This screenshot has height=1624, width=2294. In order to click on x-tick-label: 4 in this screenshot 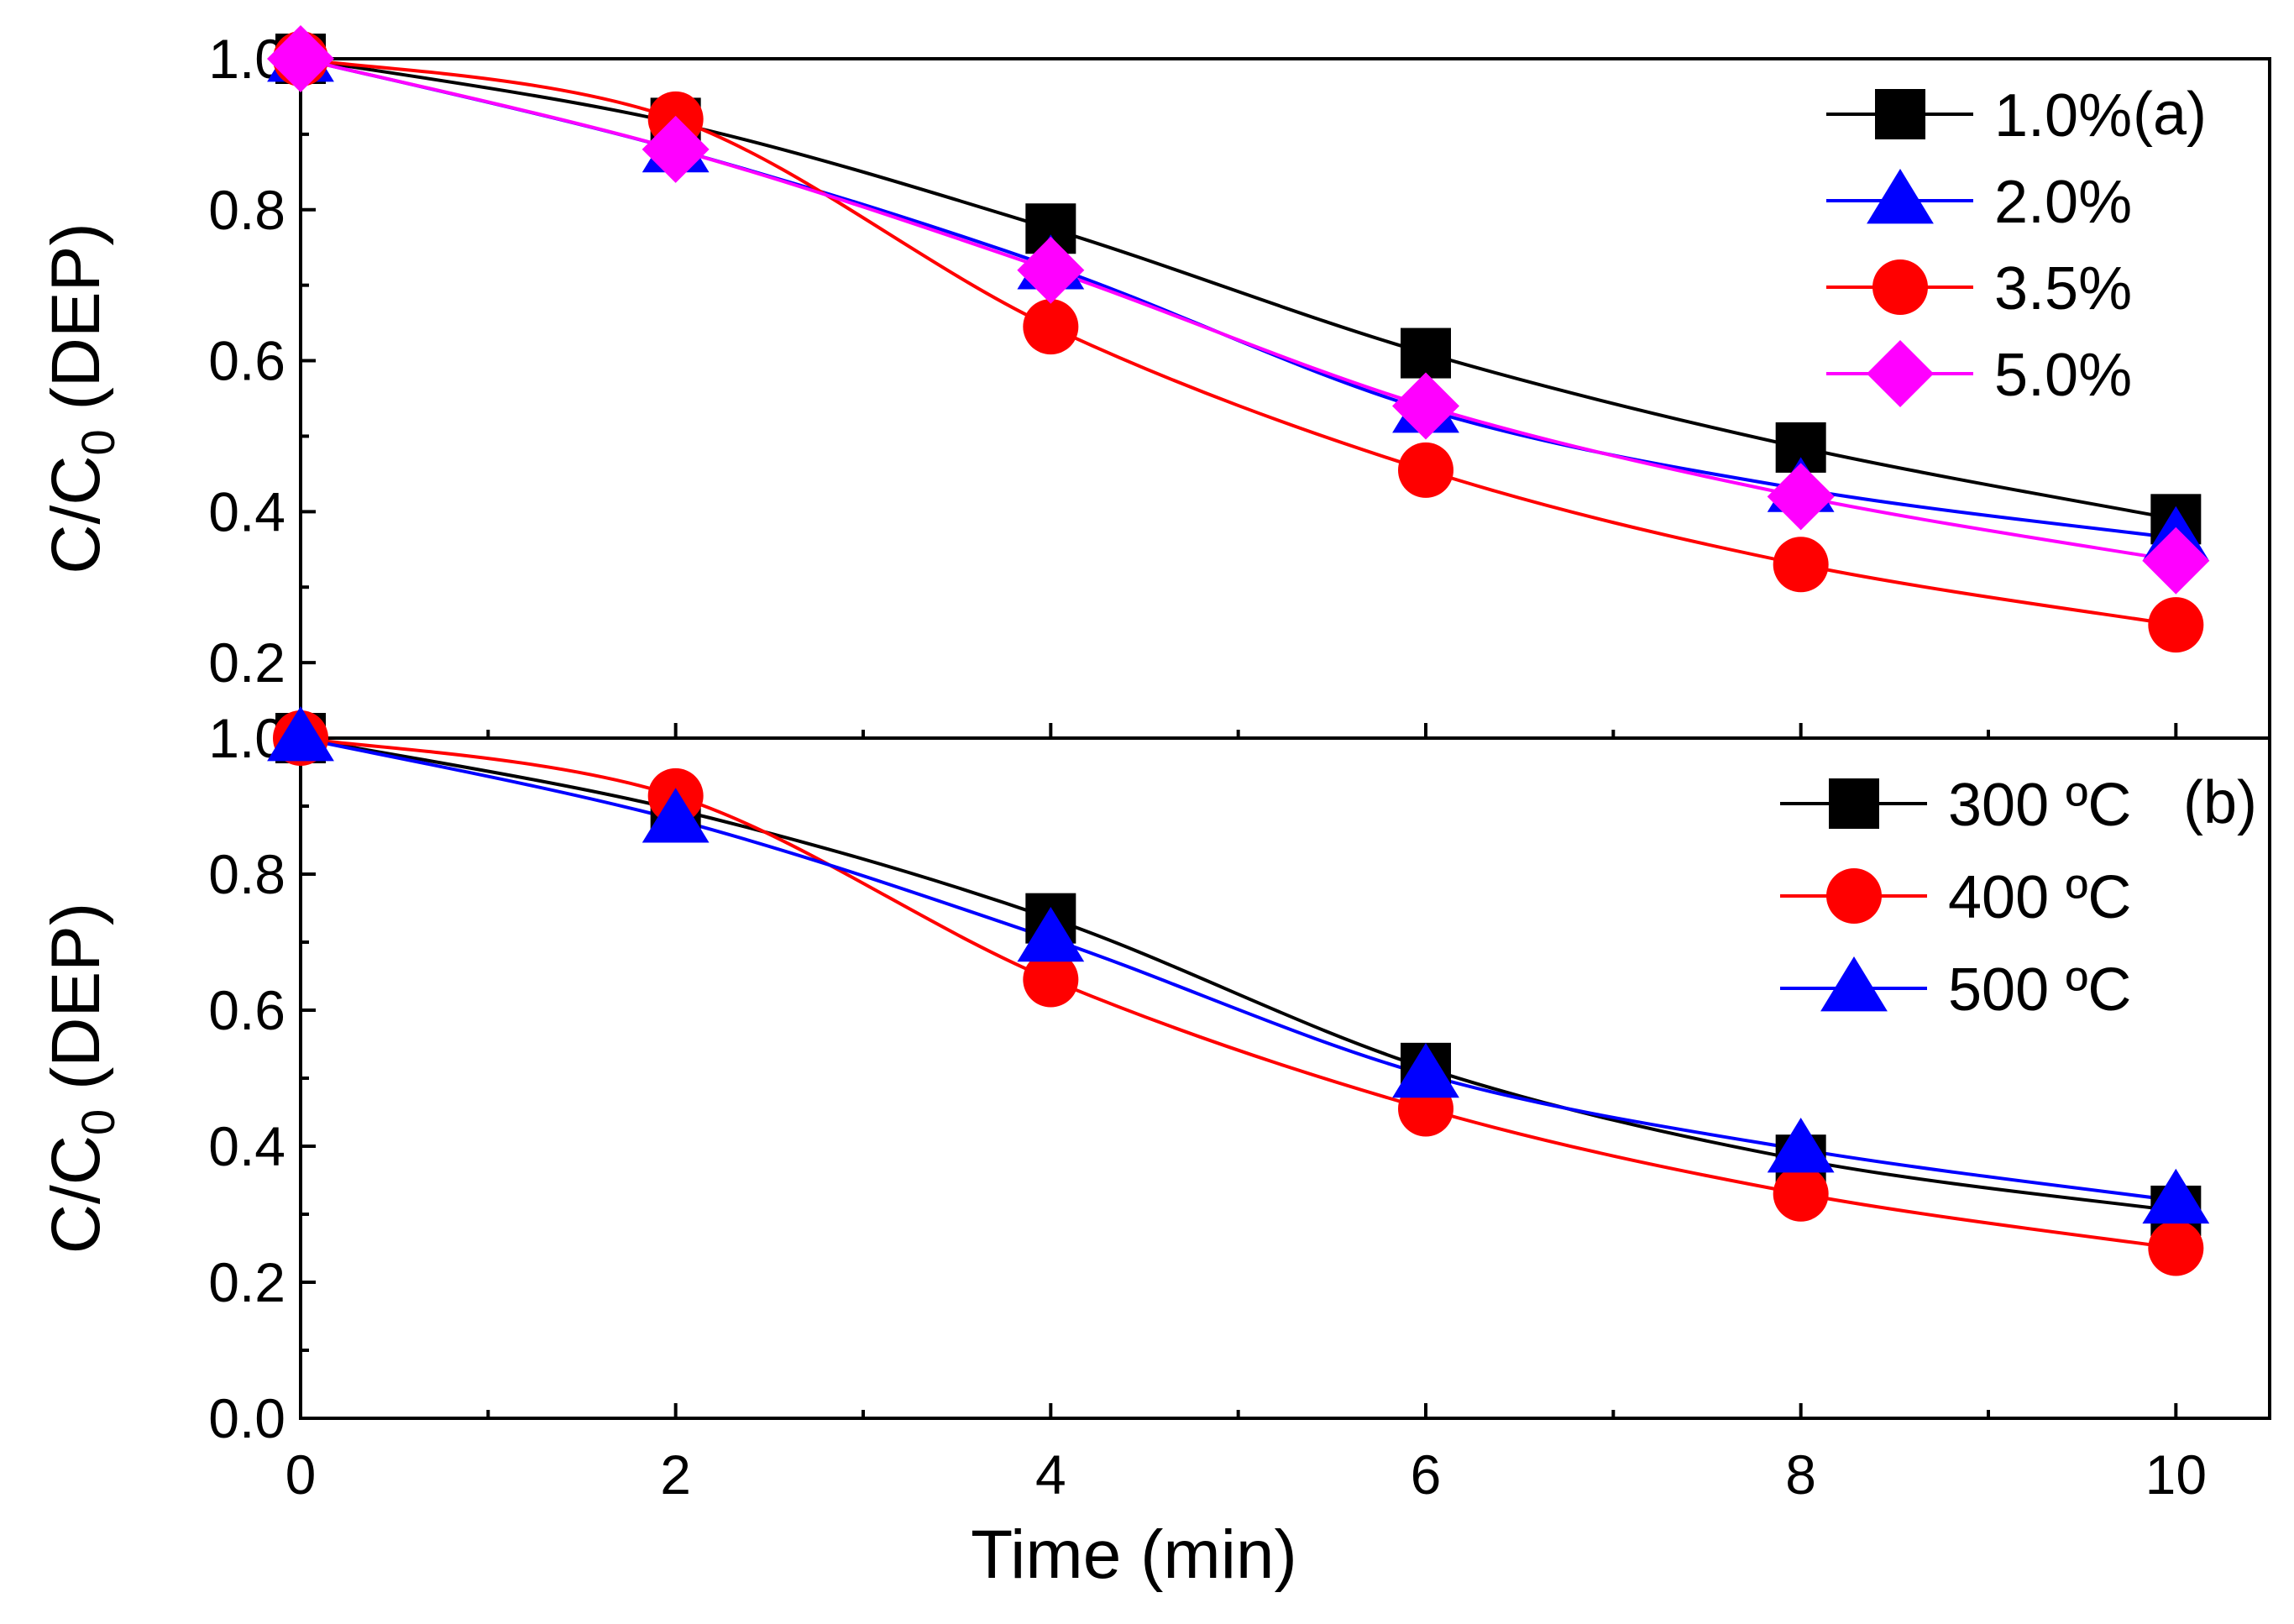, I will do `click(1050, 1474)`.